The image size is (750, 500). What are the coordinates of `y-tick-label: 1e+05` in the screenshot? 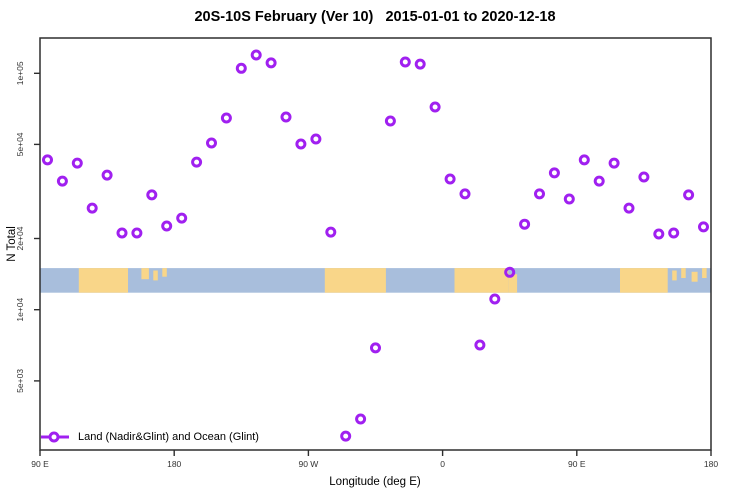 It's located at (20, 73).